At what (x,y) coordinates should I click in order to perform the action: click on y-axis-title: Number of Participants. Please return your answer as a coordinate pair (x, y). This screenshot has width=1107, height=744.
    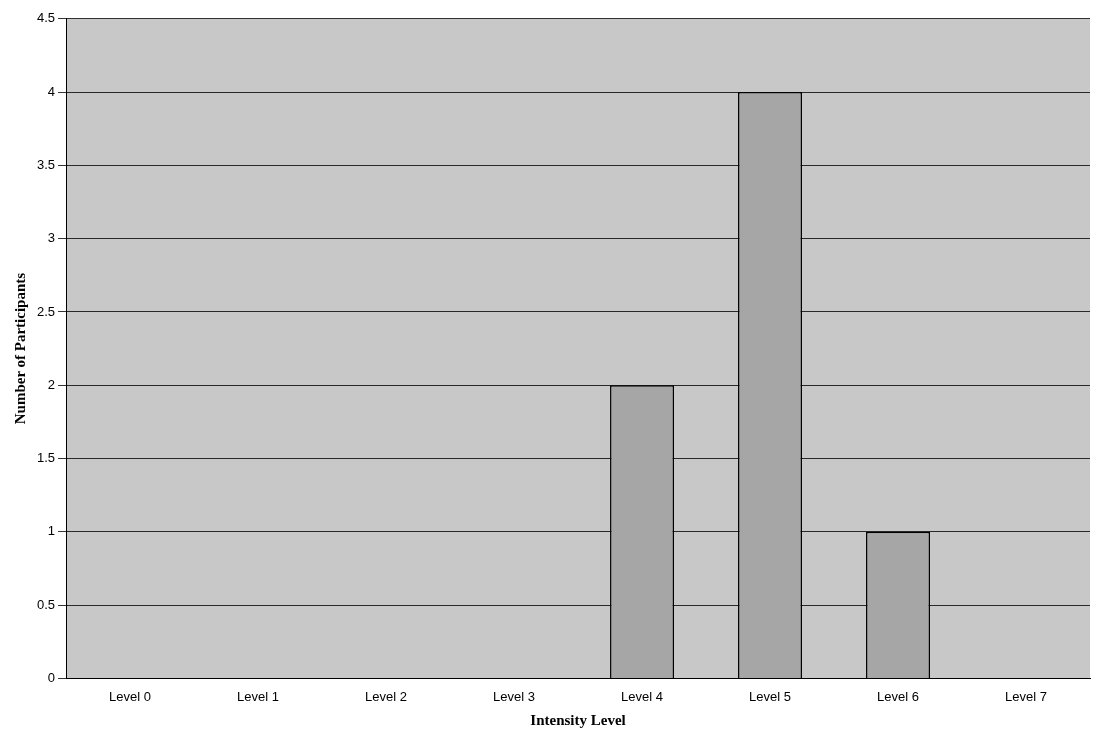
    Looking at the image, I should click on (19, 348).